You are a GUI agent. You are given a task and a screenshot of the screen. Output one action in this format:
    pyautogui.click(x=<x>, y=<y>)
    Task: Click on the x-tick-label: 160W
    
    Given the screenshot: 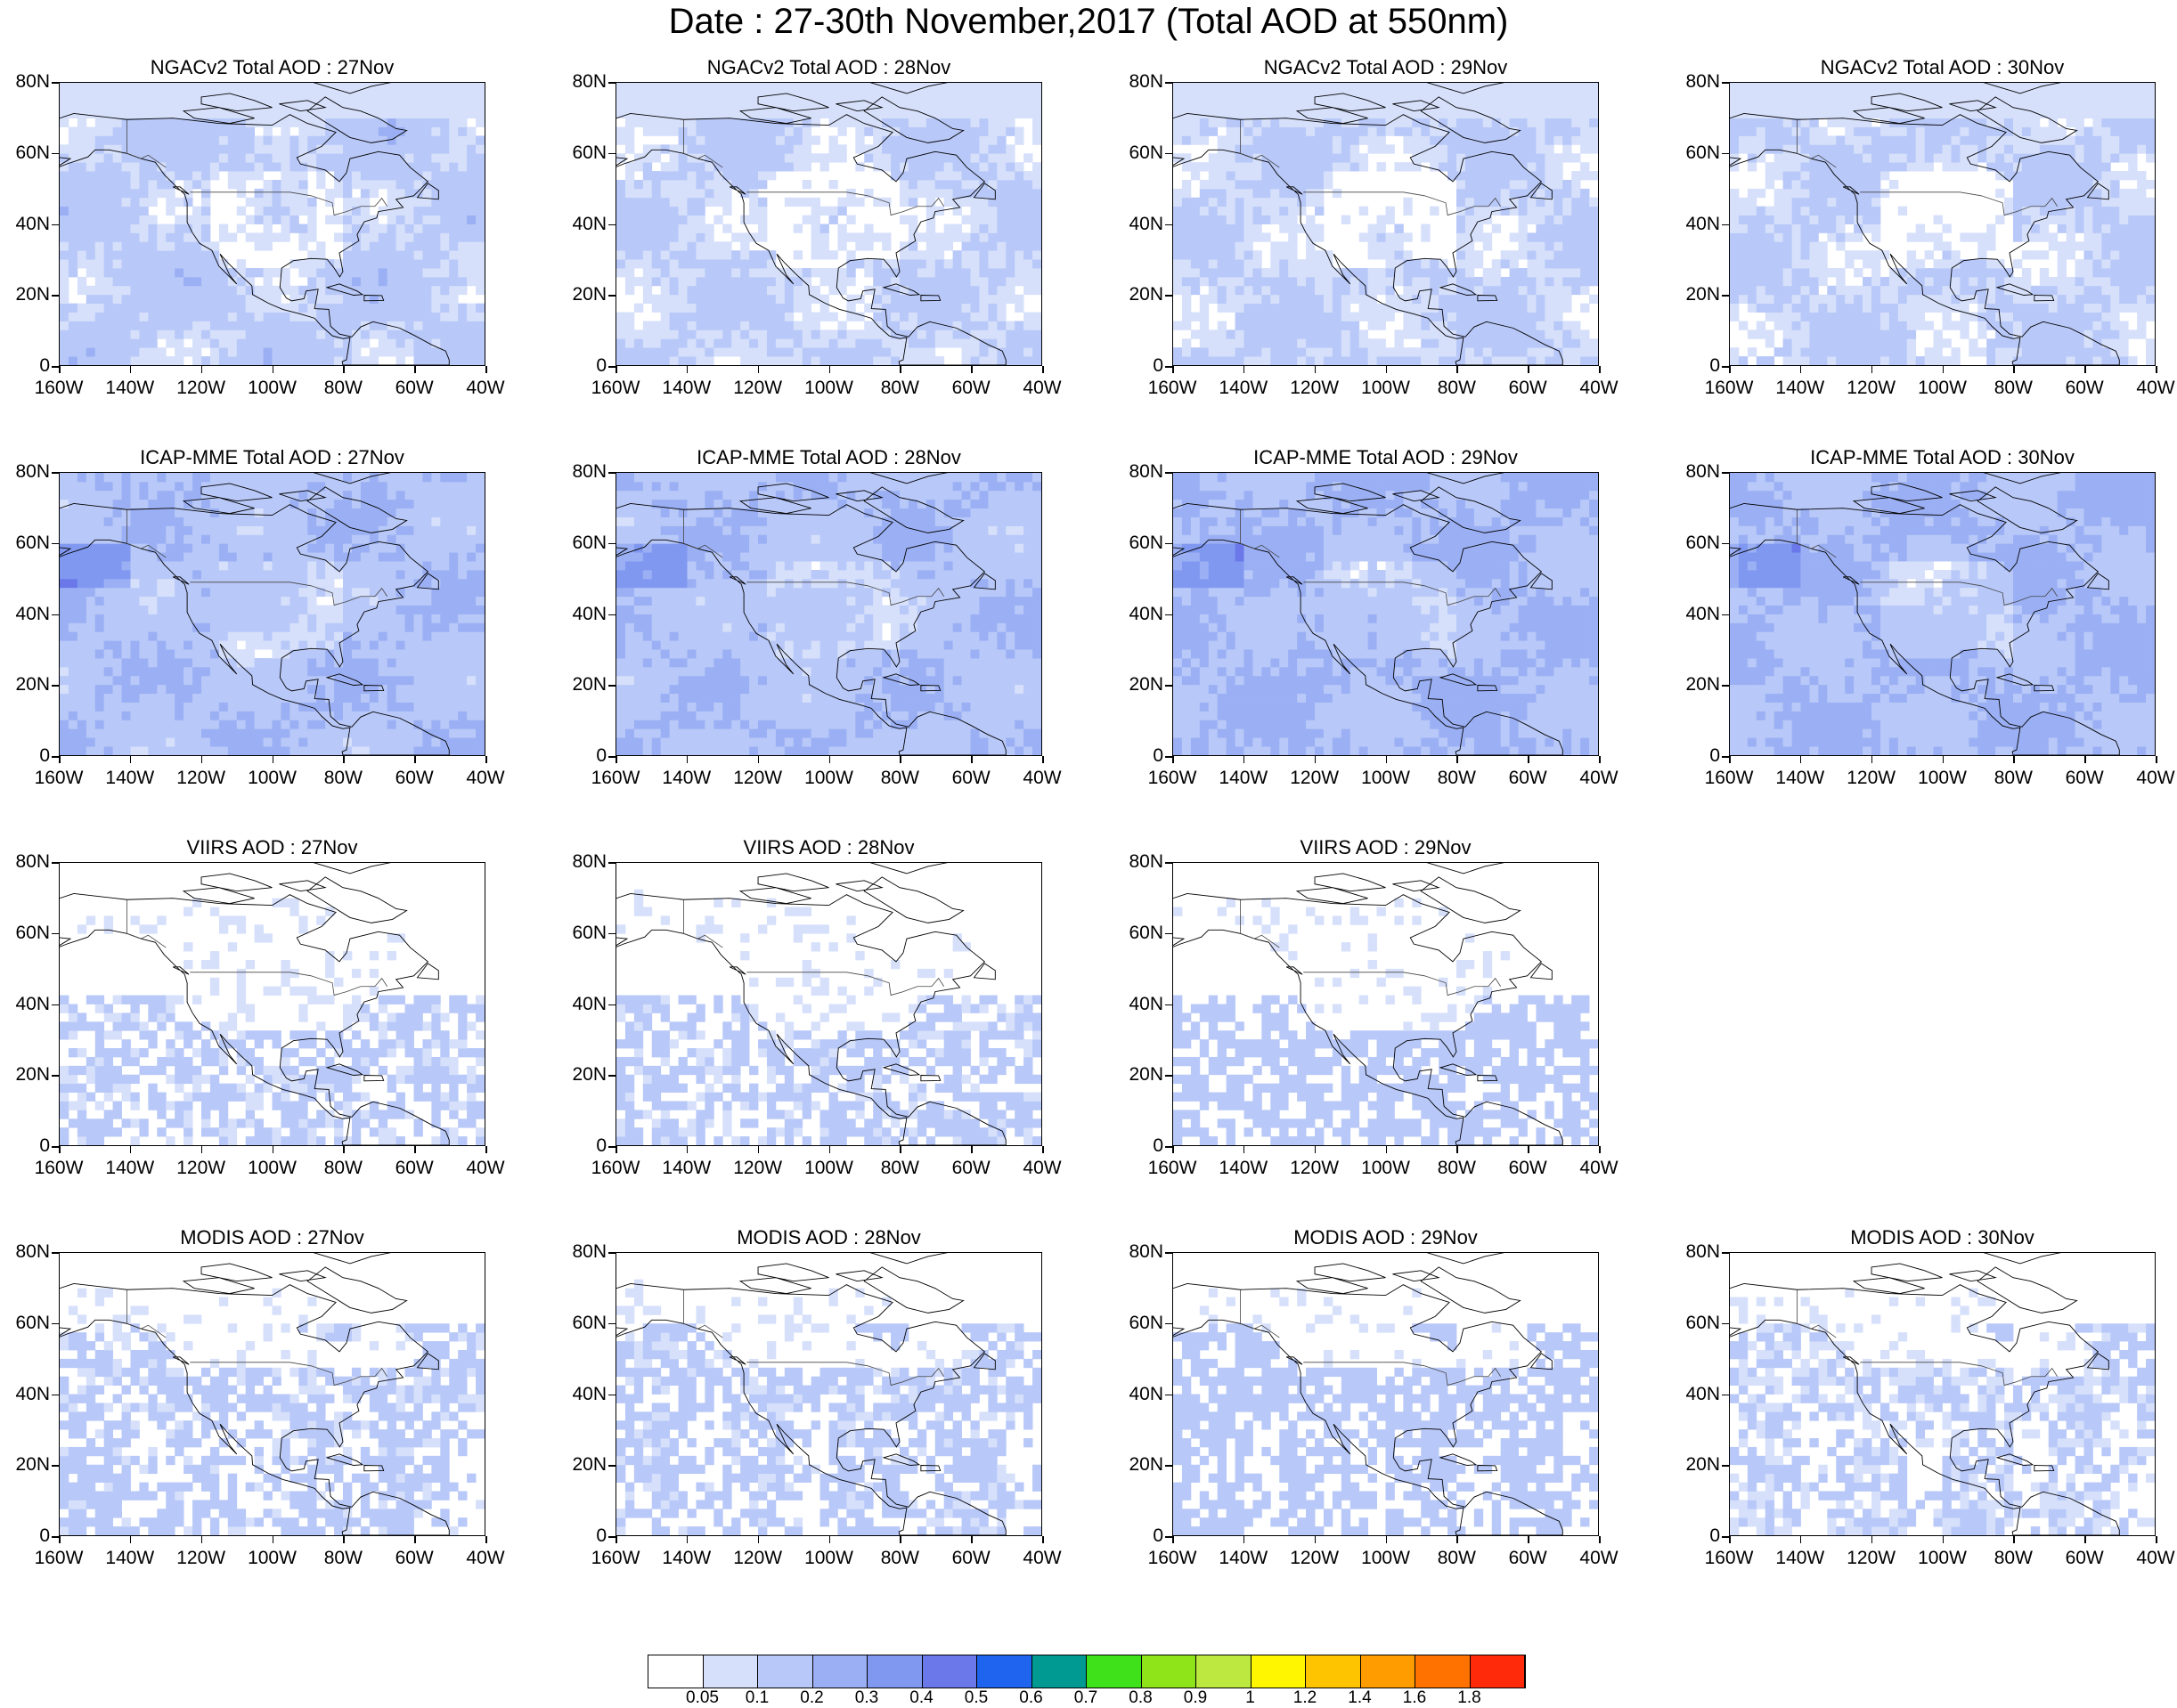 What is the action you would take?
    pyautogui.click(x=1729, y=388)
    